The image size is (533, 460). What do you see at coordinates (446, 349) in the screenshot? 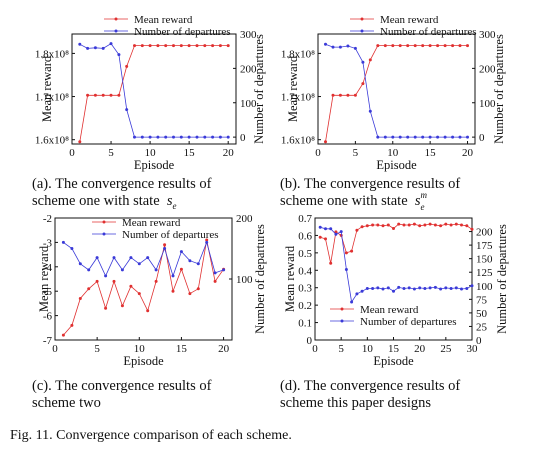
I see `x-tick-label: 25` at bounding box center [446, 349].